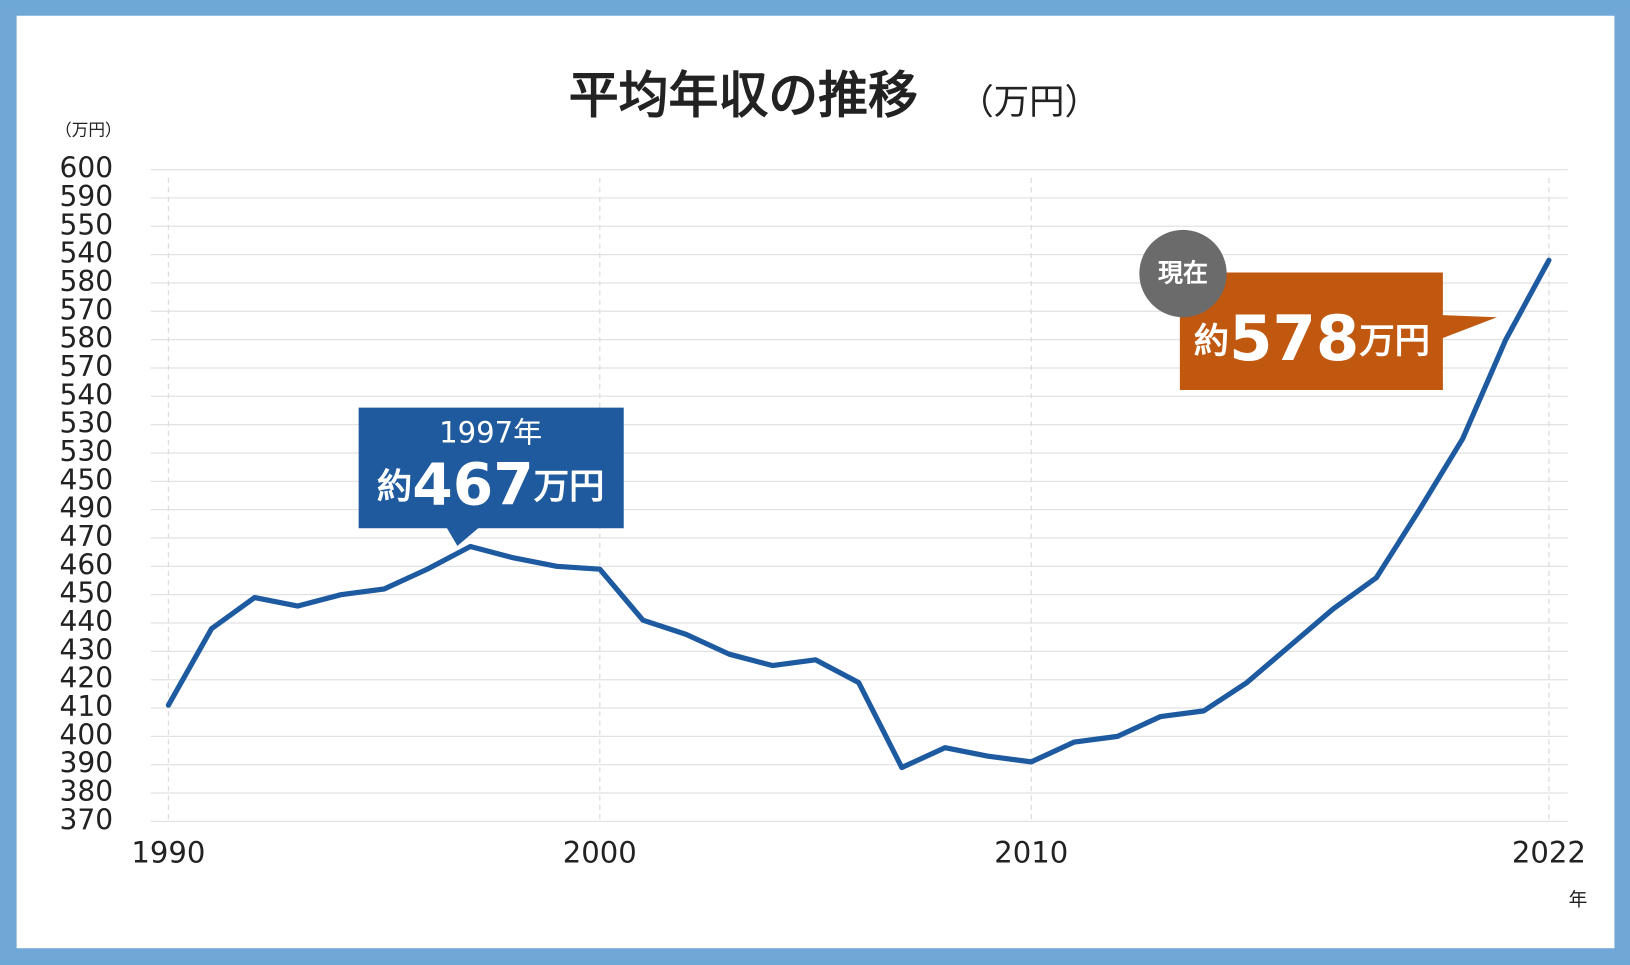 Image resolution: width=1630 pixels, height=965 pixels. Describe the element at coordinates (87, 791) in the screenshot. I see `y-tick-label: 380` at that location.